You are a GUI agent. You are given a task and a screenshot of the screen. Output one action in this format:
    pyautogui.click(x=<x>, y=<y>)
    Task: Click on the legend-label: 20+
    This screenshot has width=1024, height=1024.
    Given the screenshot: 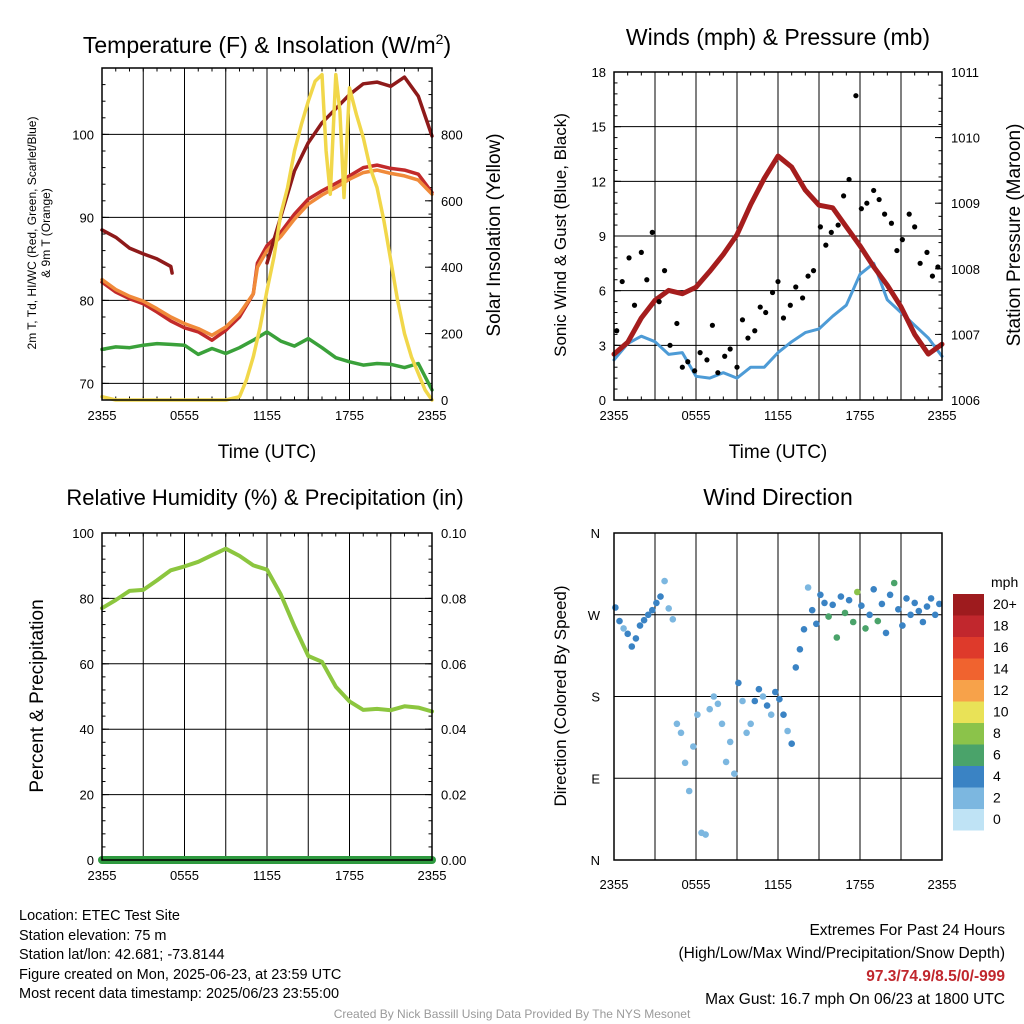 What is the action you would take?
    pyautogui.click(x=1005, y=604)
    